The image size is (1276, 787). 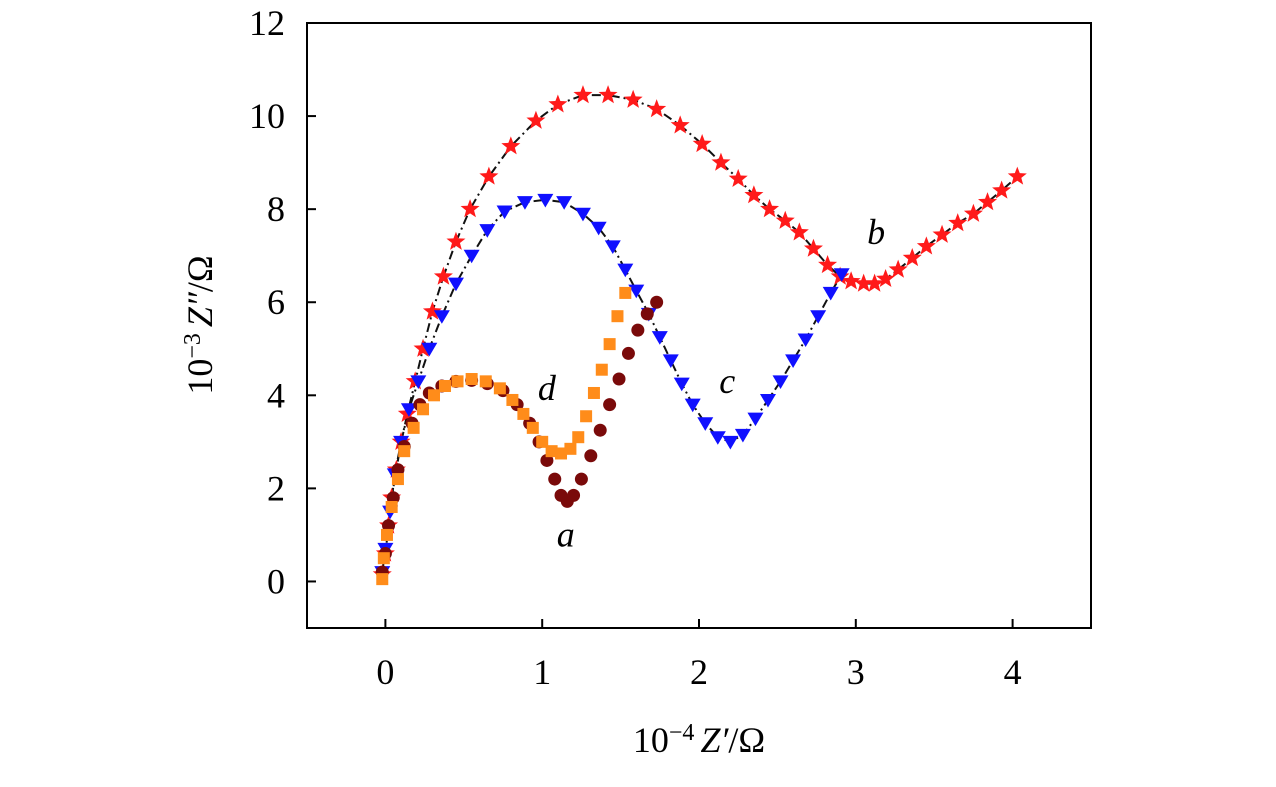 What do you see at coordinates (276, 395) in the screenshot?
I see `y-tick-label: 4` at bounding box center [276, 395].